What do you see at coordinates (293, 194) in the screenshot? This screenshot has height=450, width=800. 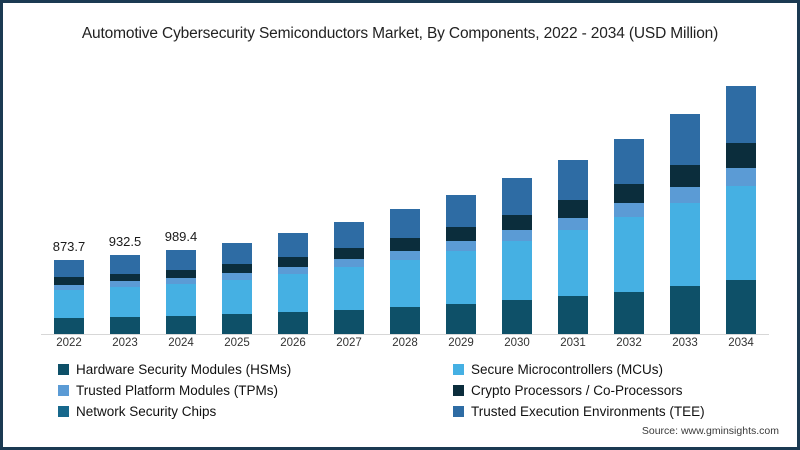 I see `bar-column-2026` at bounding box center [293, 194].